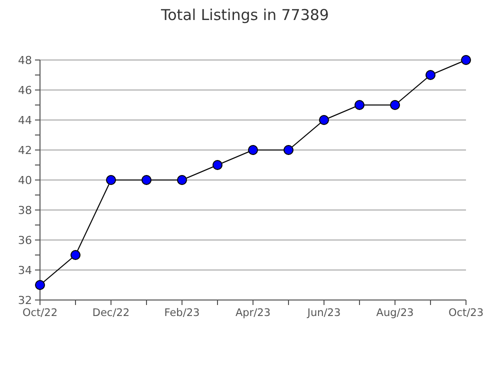 This screenshot has width=490, height=380. I want to click on x-tick-label: Feb/23, so click(182, 313).